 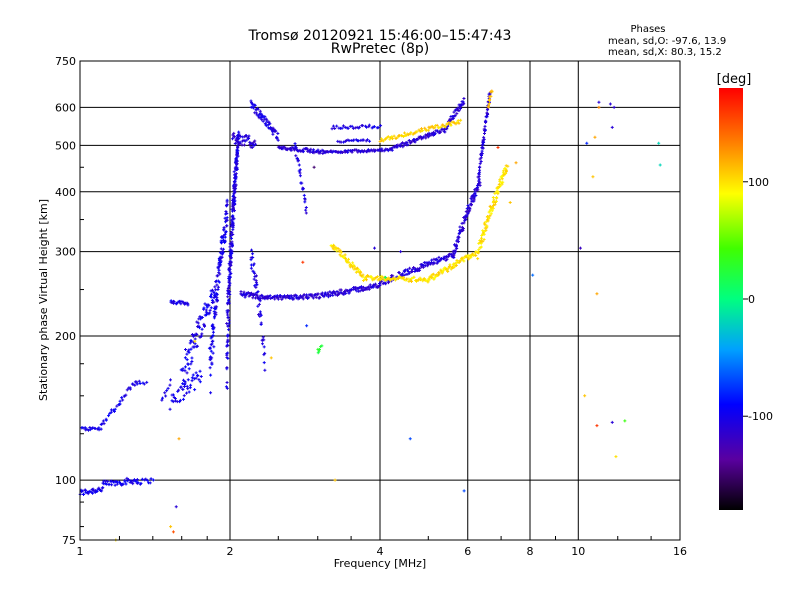 I want to click on x-axis-ticks: 1 2 4 6 8 10 16, so click(x=382, y=547).